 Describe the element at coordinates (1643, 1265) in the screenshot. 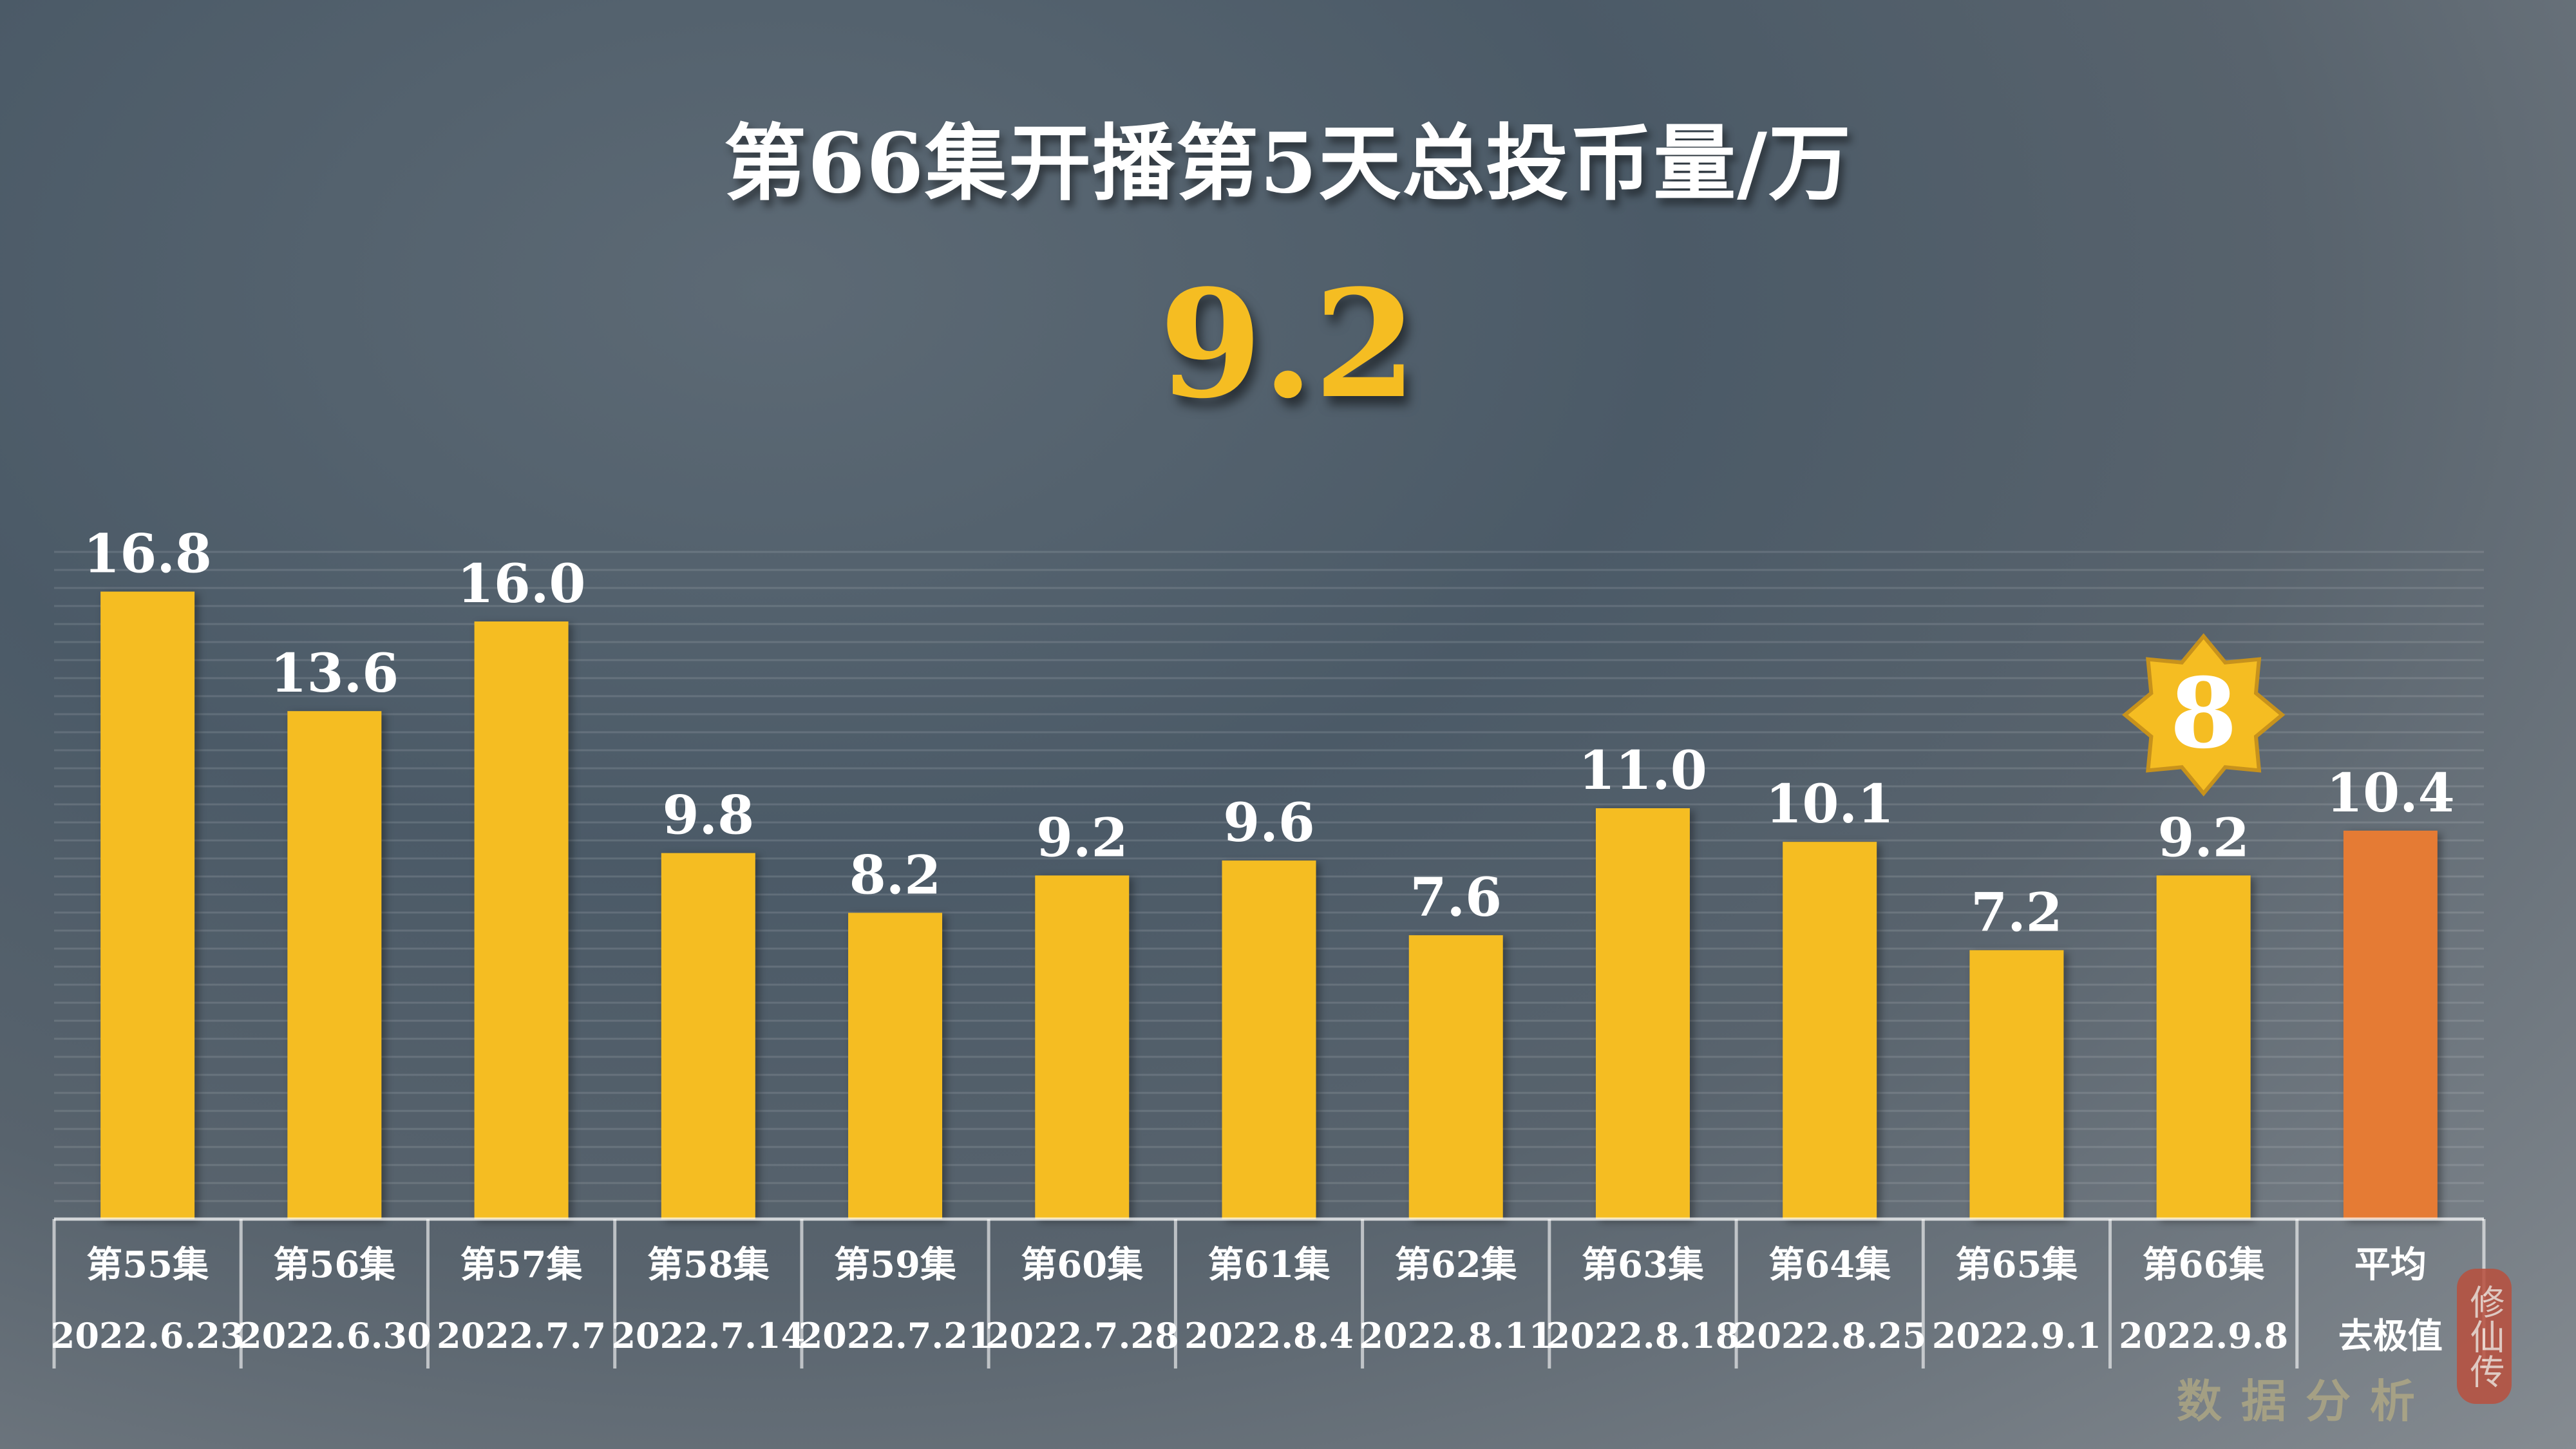

I see `category-label: 第63集` at that location.